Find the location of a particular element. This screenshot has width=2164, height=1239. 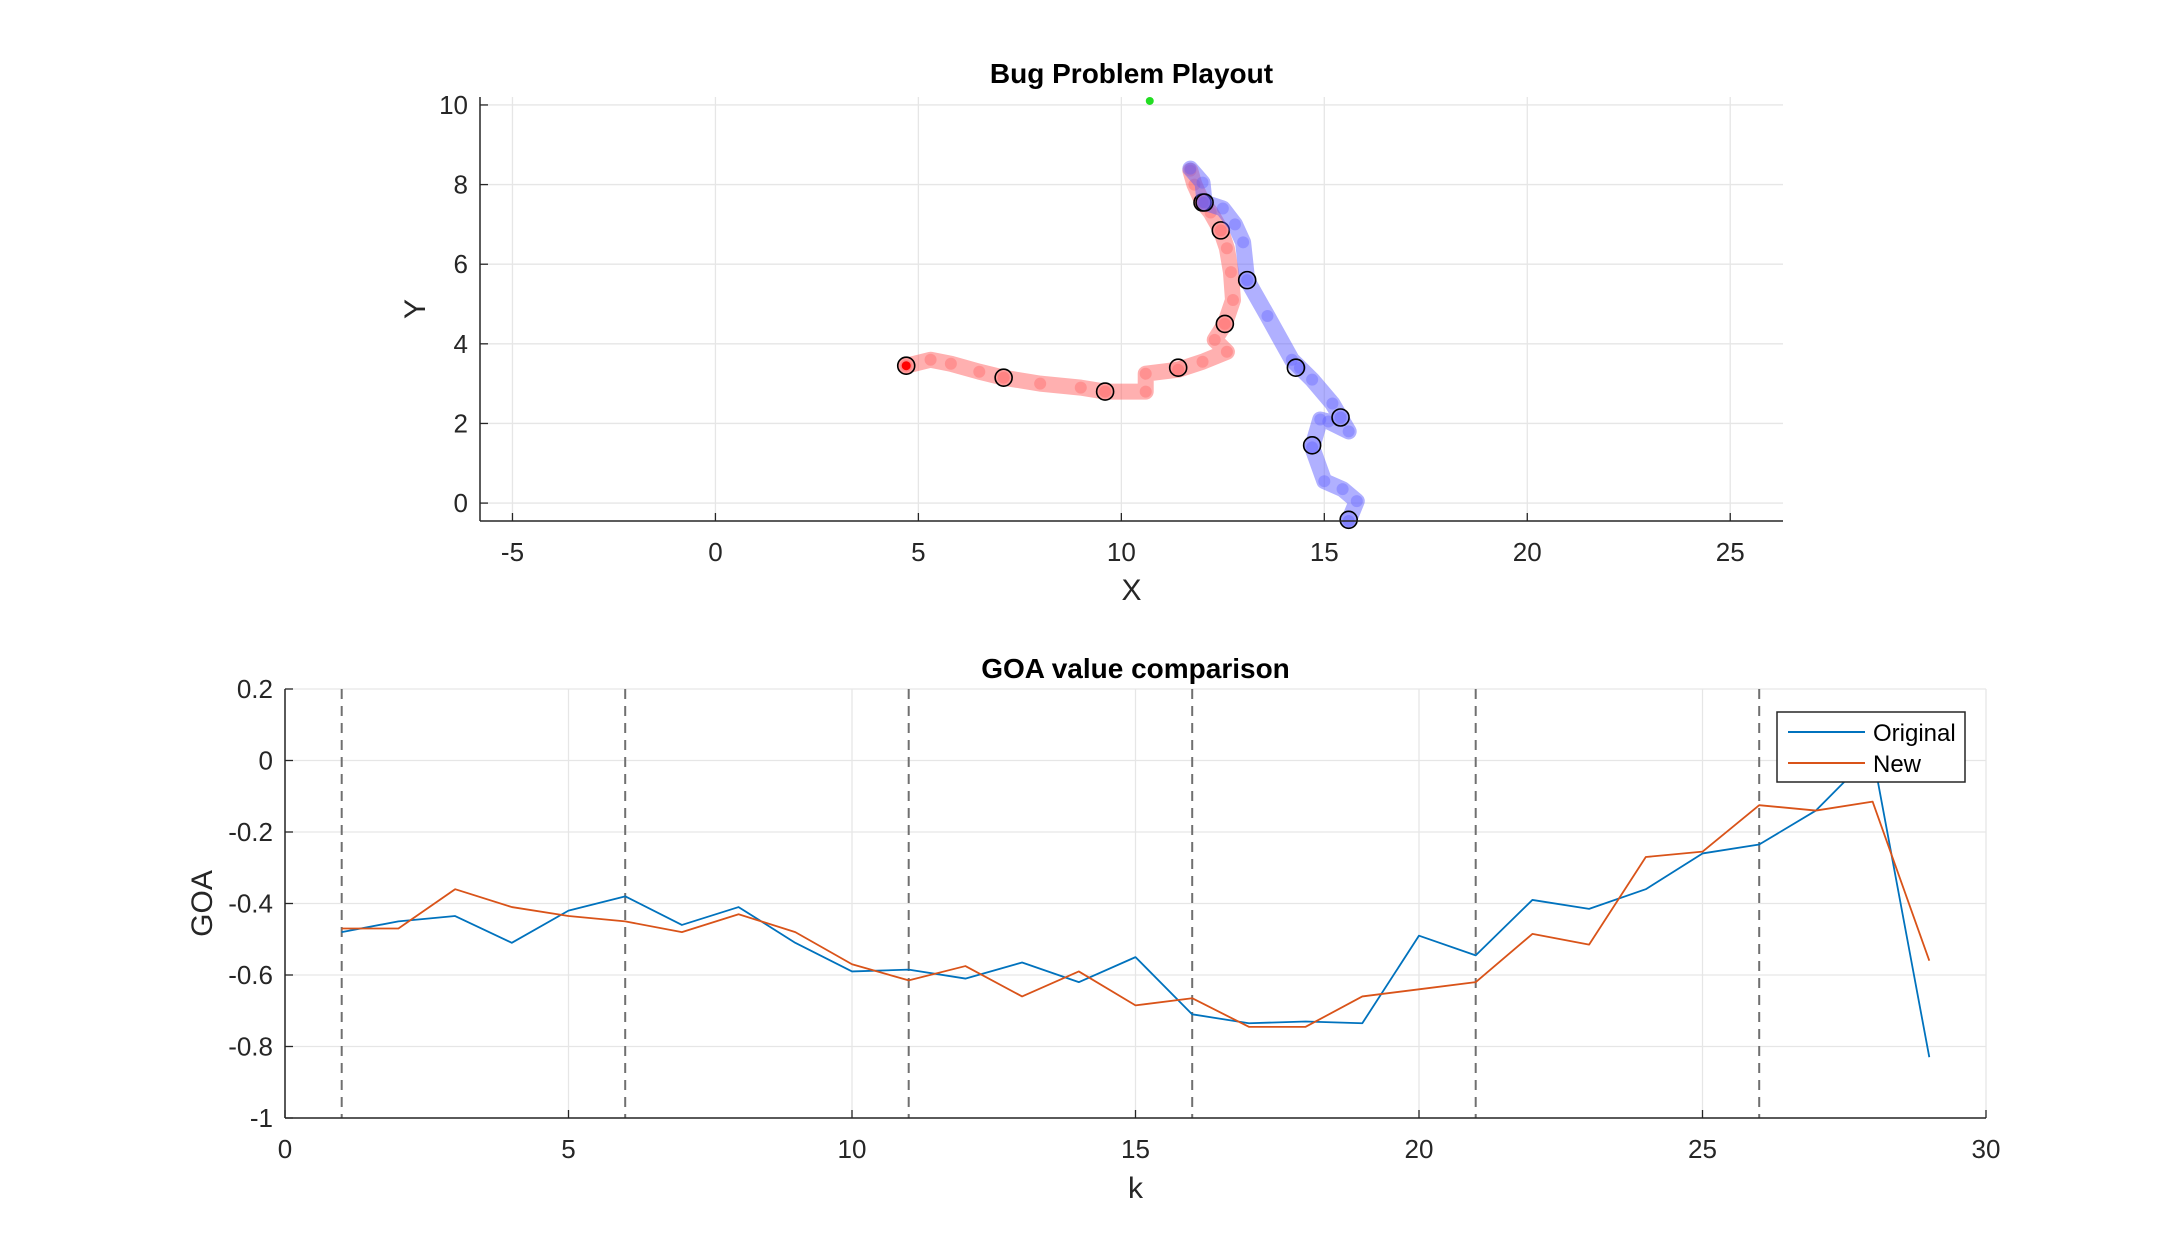

goa-y-axis-label: GOA is located at coordinates (202, 903).